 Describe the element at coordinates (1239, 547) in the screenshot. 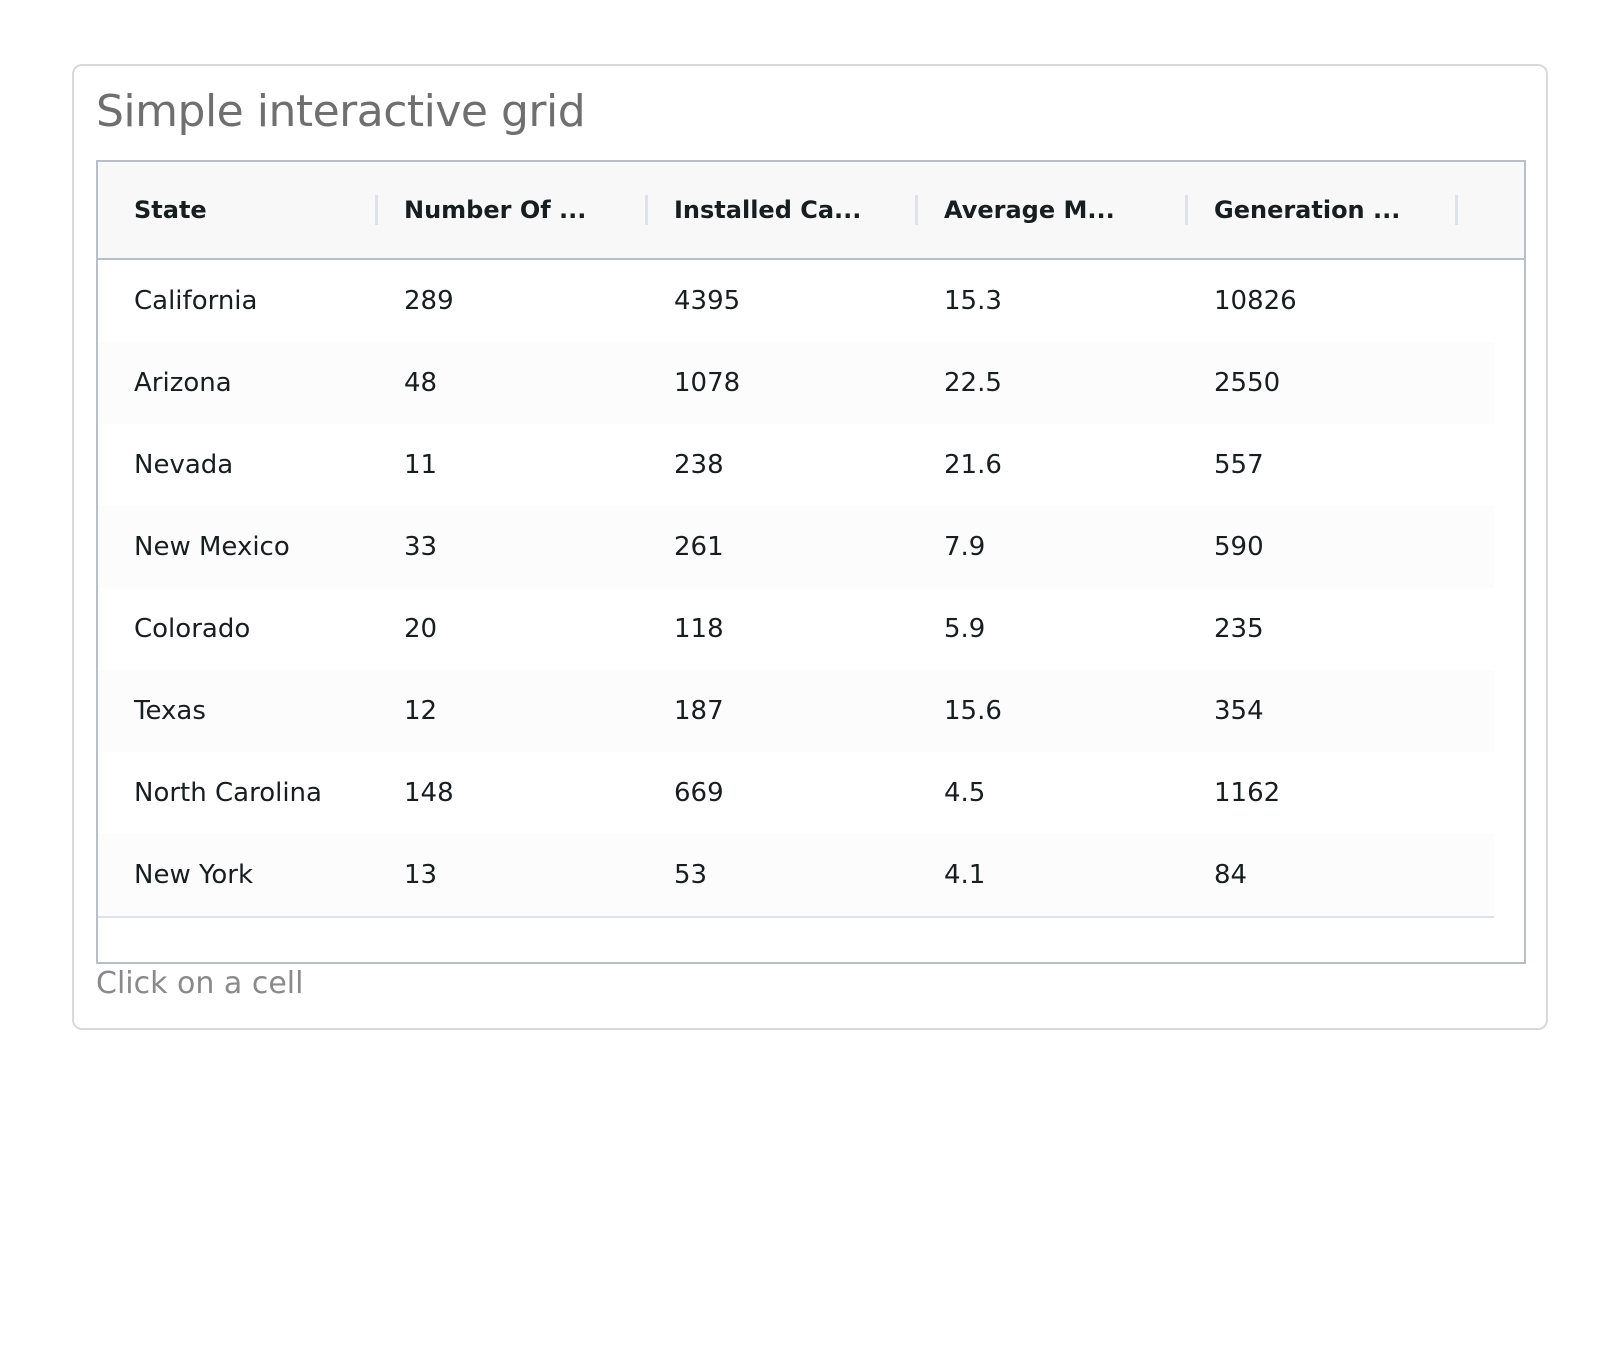

I see `grid-cell: 590` at that location.